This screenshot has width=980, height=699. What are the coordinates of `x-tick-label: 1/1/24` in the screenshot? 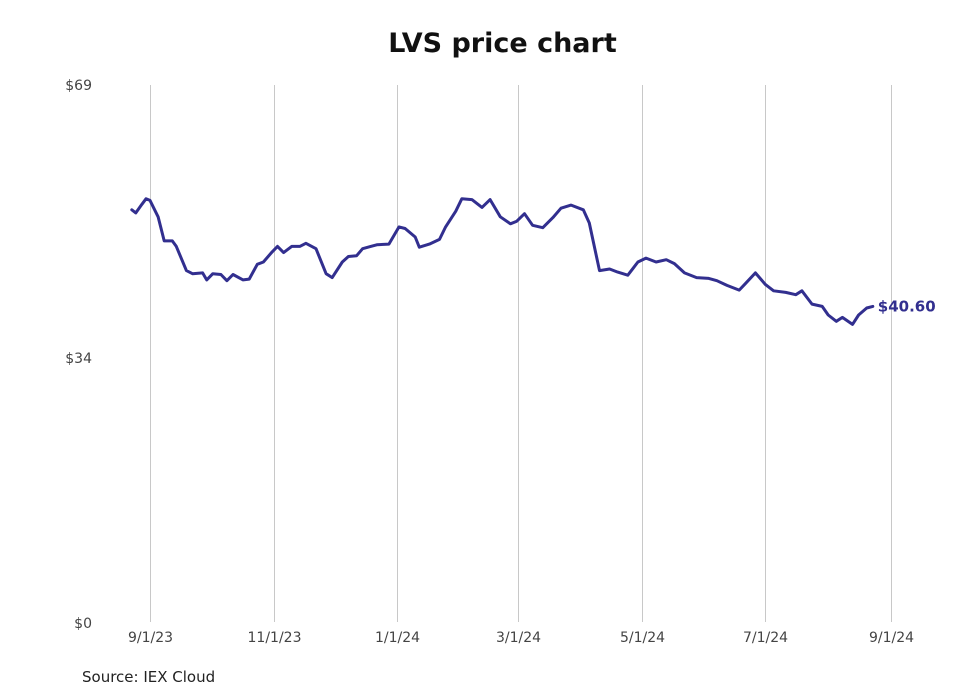 It's located at (397, 638).